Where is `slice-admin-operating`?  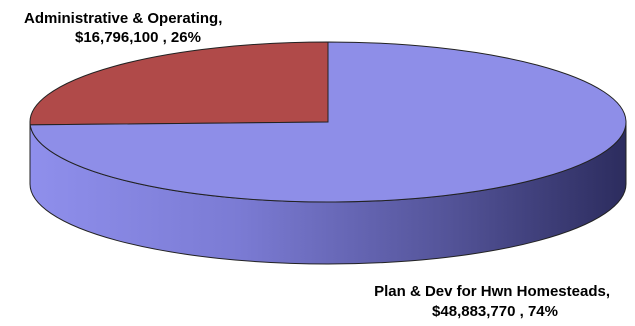
slice-admin-operating is located at coordinates (179, 83).